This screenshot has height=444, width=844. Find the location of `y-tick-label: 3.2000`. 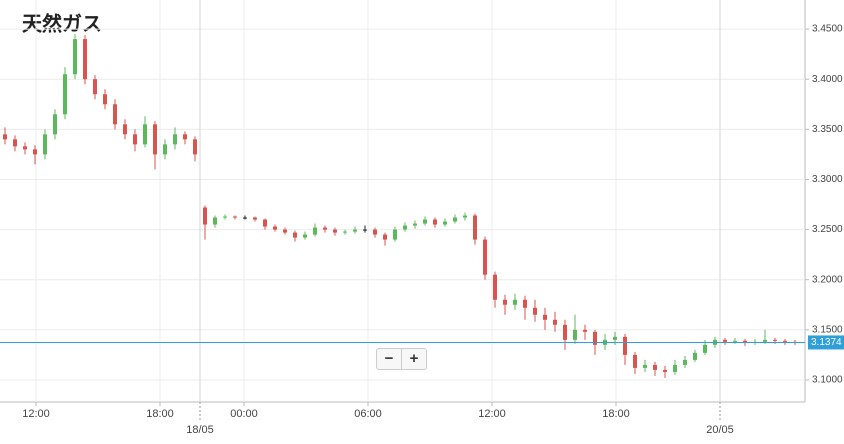

y-tick-label: 3.2000 is located at coordinates (827, 279).